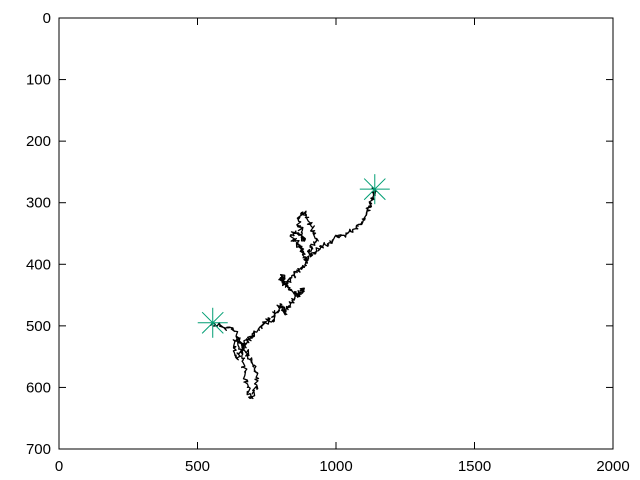 Image resolution: width=640 pixels, height=480 pixels. Describe the element at coordinates (335, 466) in the screenshot. I see `x-tick-label: 1000` at that location.